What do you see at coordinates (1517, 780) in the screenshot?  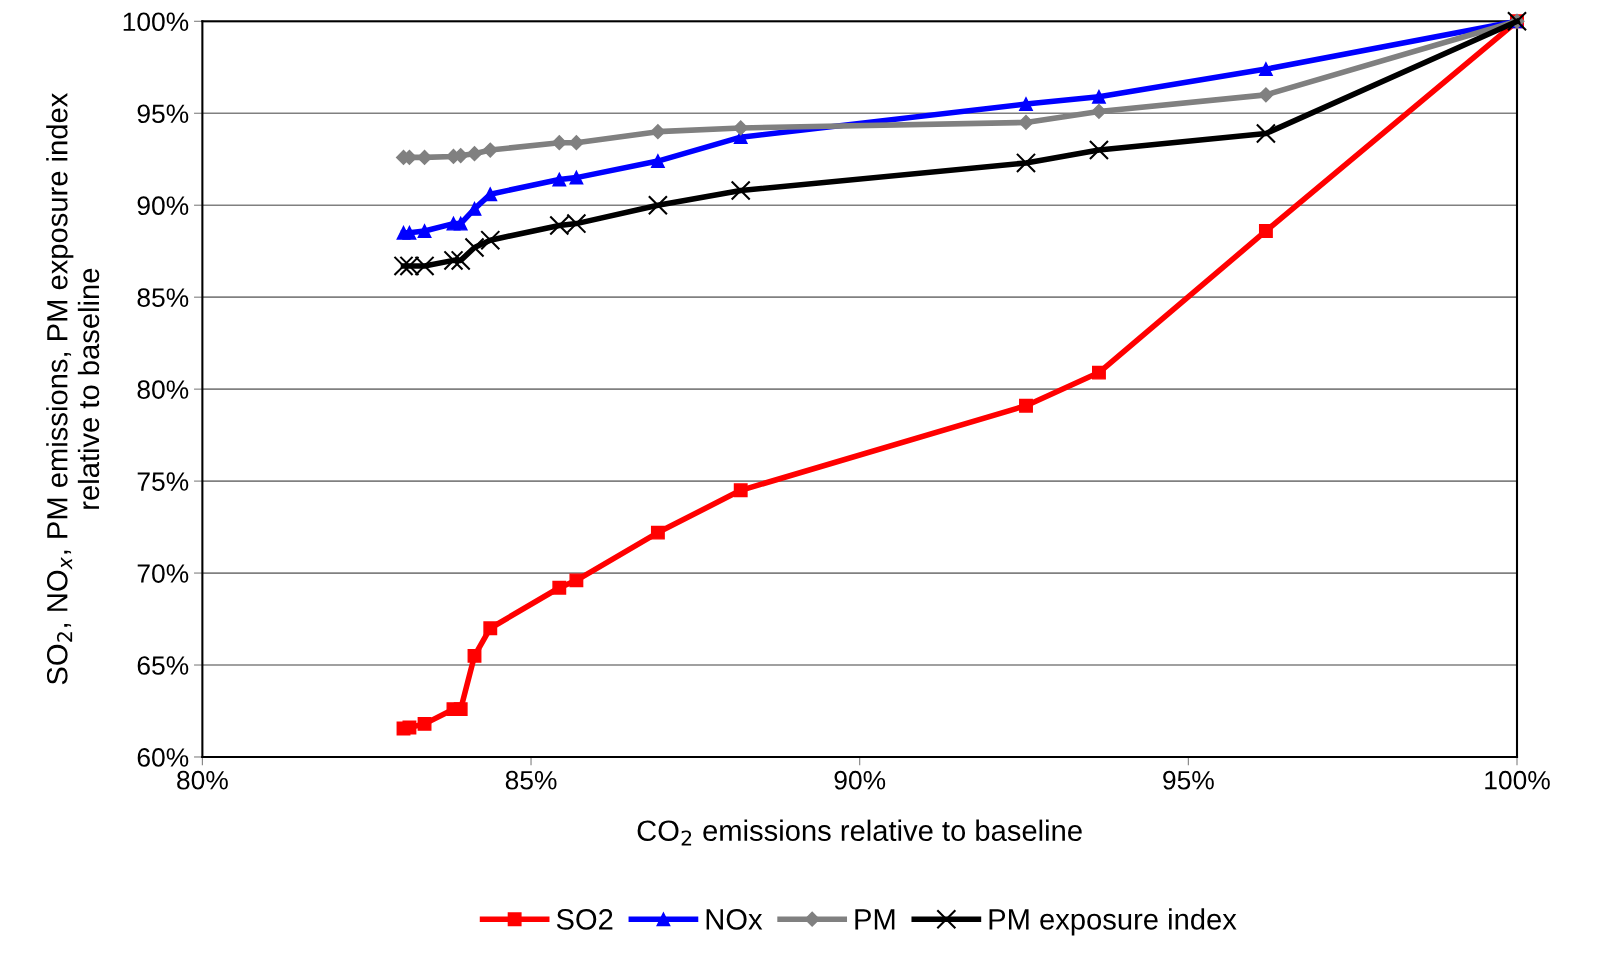 I see `x-tick-label: 100%` at bounding box center [1517, 780].